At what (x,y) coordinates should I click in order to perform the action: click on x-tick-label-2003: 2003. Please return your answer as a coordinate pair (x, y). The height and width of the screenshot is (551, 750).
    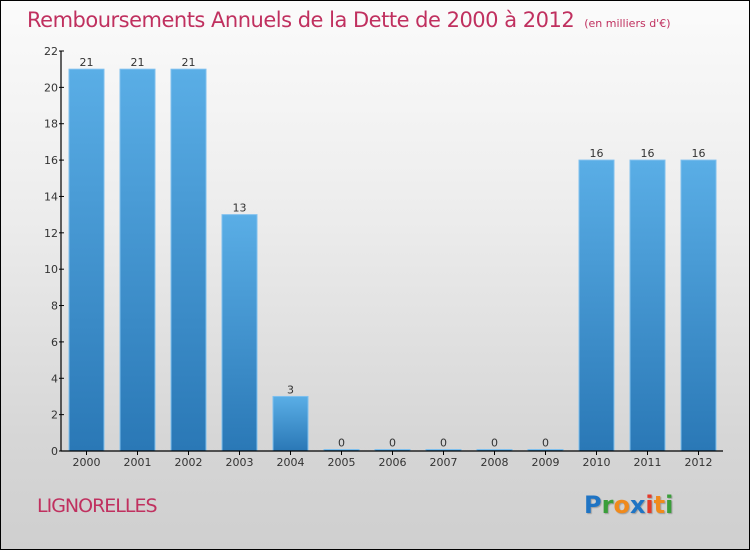
    Looking at the image, I should click on (240, 462).